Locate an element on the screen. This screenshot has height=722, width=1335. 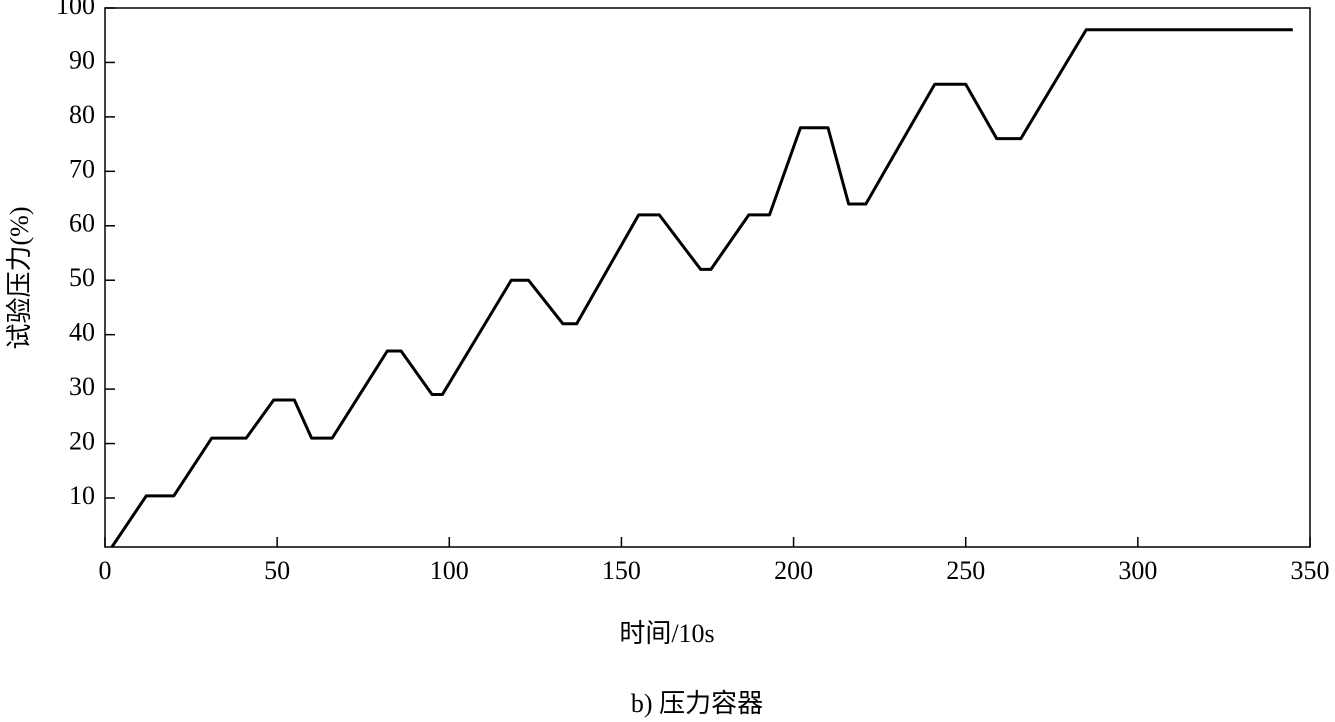
x-tick-label: 100 is located at coordinates (449, 570).